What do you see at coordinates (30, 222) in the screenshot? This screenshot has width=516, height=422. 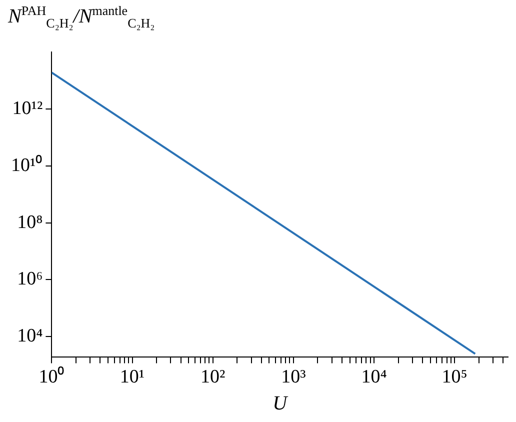 I see `y-tick-label: 10⁸` at bounding box center [30, 222].